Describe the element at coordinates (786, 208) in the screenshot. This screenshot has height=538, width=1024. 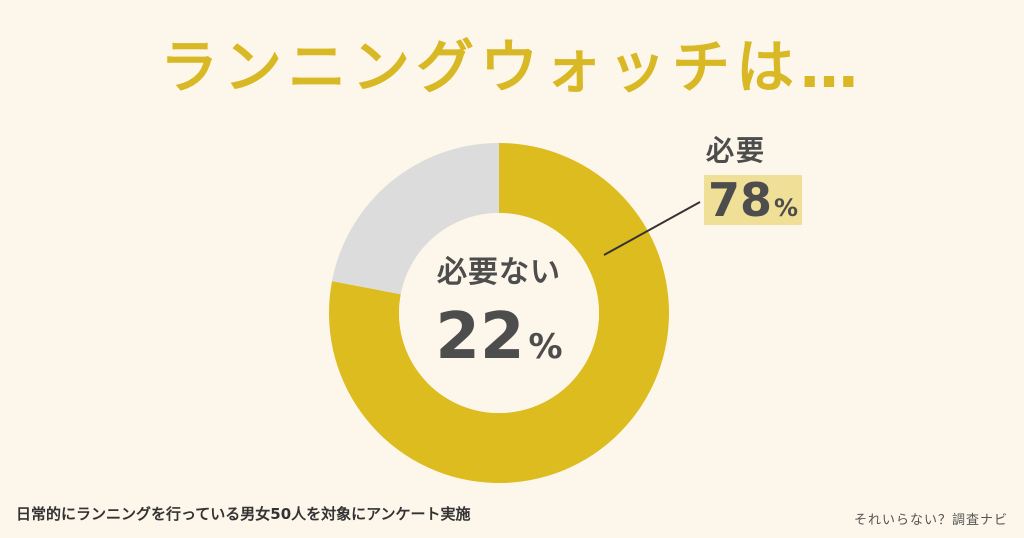
I see `slice-value-necessary-unit: %` at that location.